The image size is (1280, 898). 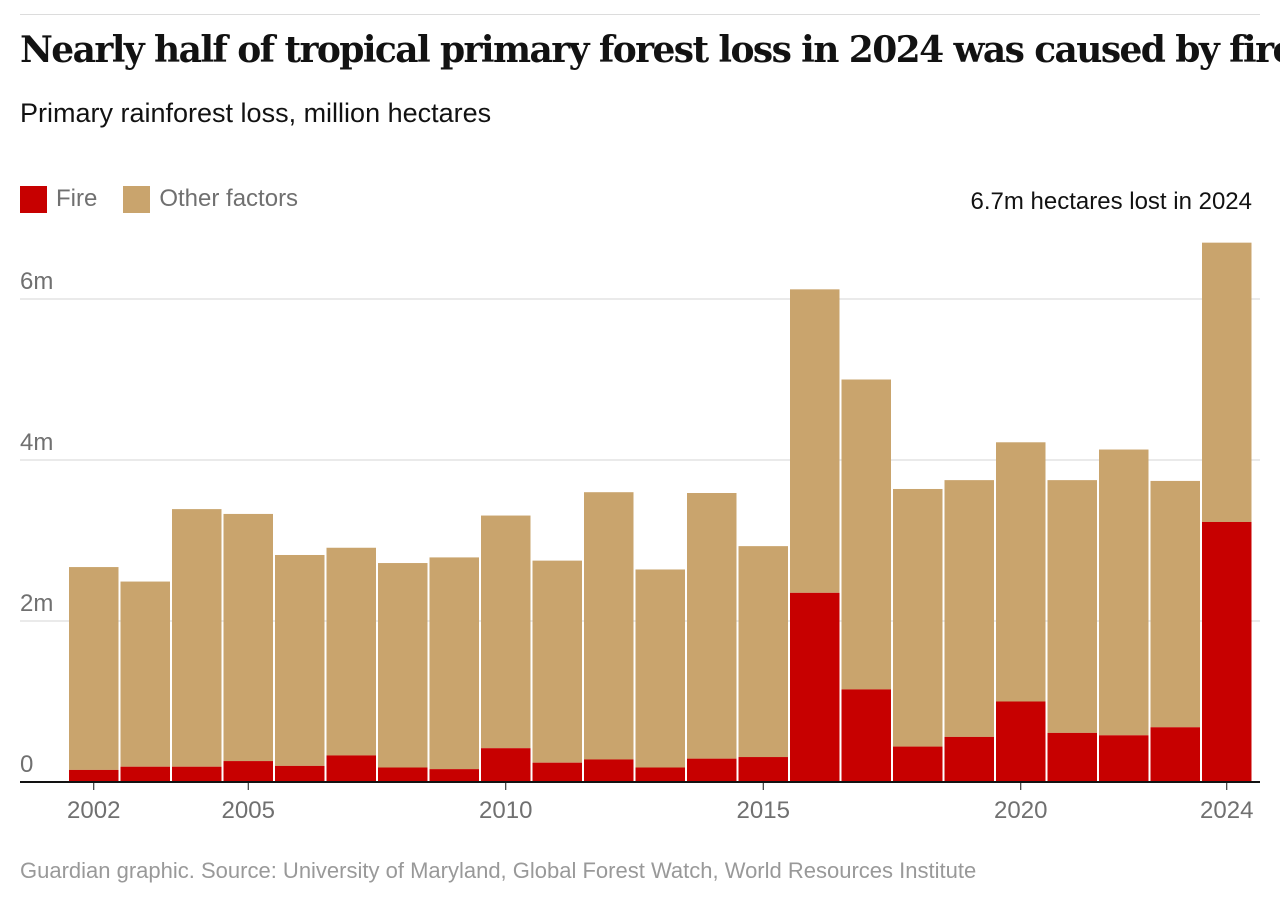 I want to click on bar-fire-2010, so click(x=506, y=765).